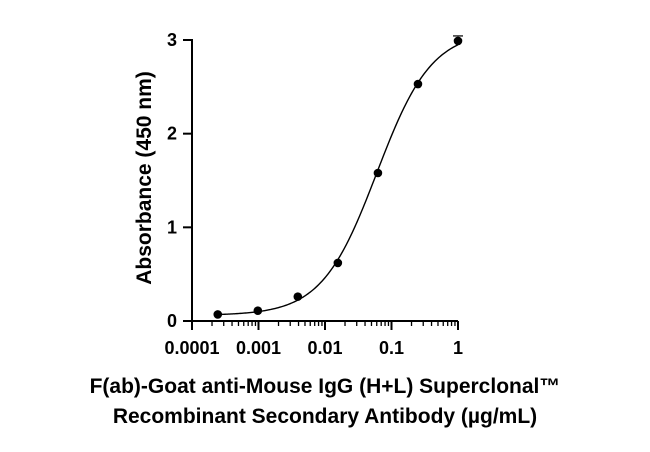  I want to click on y-tick-label: 1, so click(172, 227).